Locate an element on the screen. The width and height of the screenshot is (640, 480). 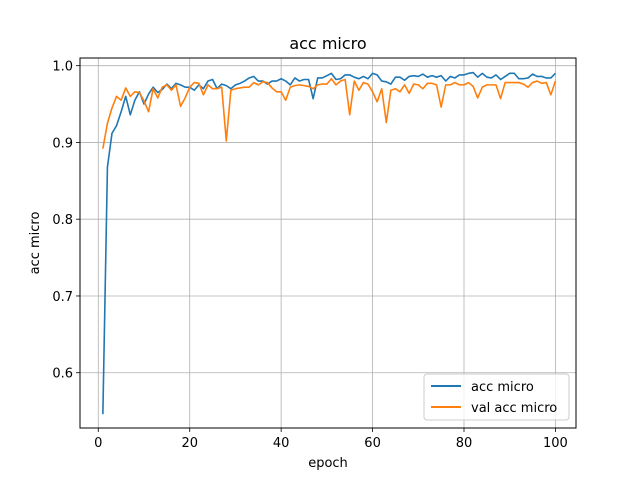
x-tick-label: 80 is located at coordinates (464, 443).